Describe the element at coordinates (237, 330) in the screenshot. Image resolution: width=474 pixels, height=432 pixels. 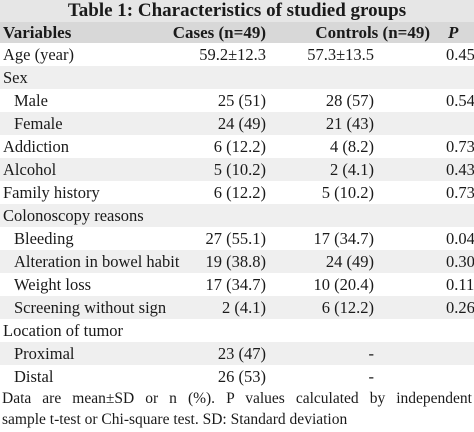
I see `table-row: Location of tumor` at that location.